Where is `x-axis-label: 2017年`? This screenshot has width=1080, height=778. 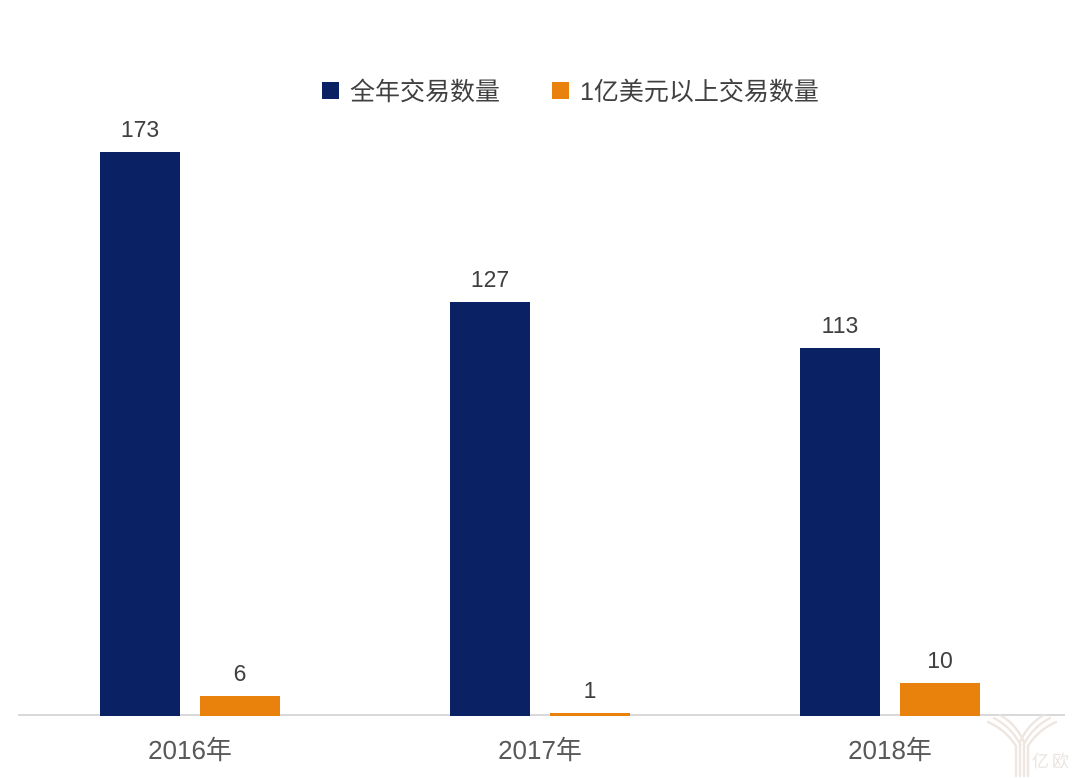 x-axis-label: 2017年 is located at coordinates (540, 750).